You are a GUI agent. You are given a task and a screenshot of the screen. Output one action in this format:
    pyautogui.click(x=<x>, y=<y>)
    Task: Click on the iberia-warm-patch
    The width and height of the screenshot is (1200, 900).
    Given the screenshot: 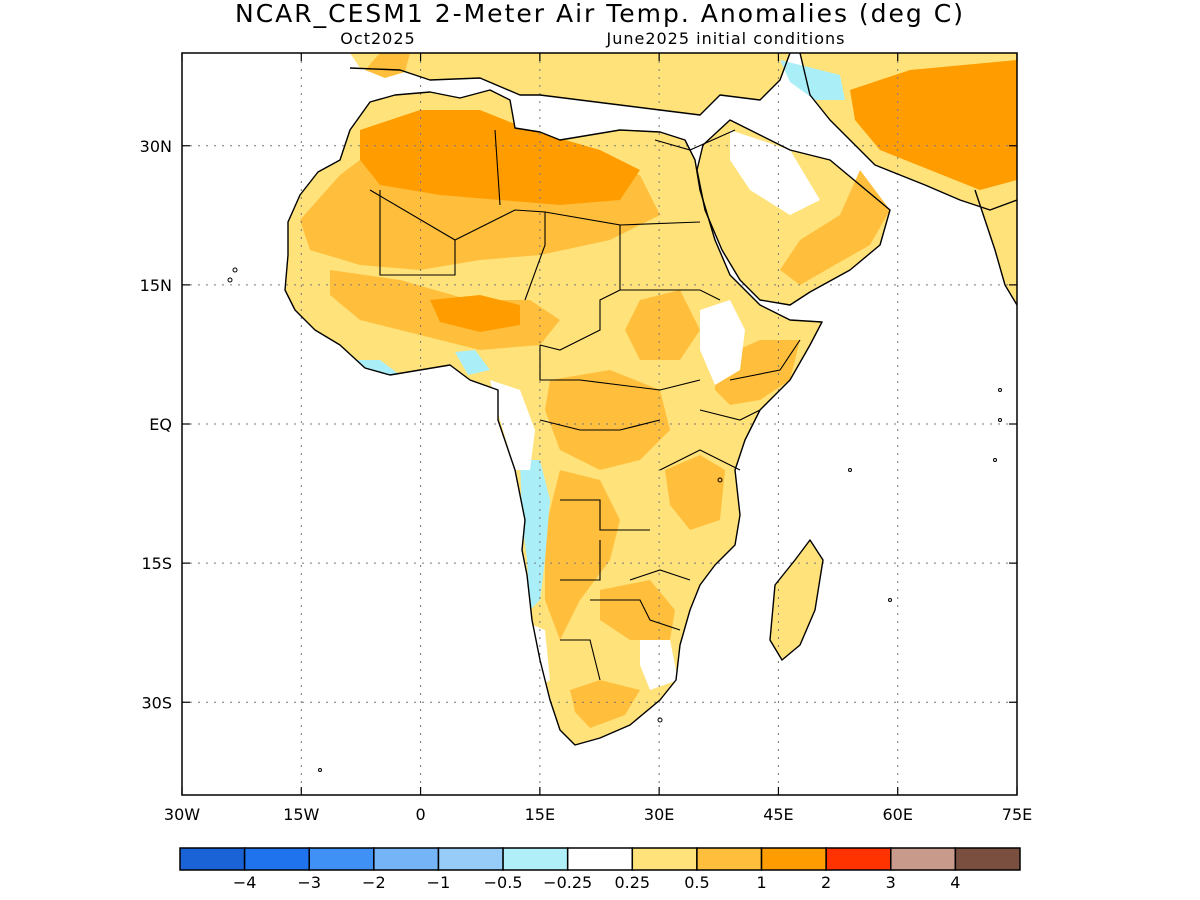 What is the action you would take?
    pyautogui.click(x=387, y=65)
    